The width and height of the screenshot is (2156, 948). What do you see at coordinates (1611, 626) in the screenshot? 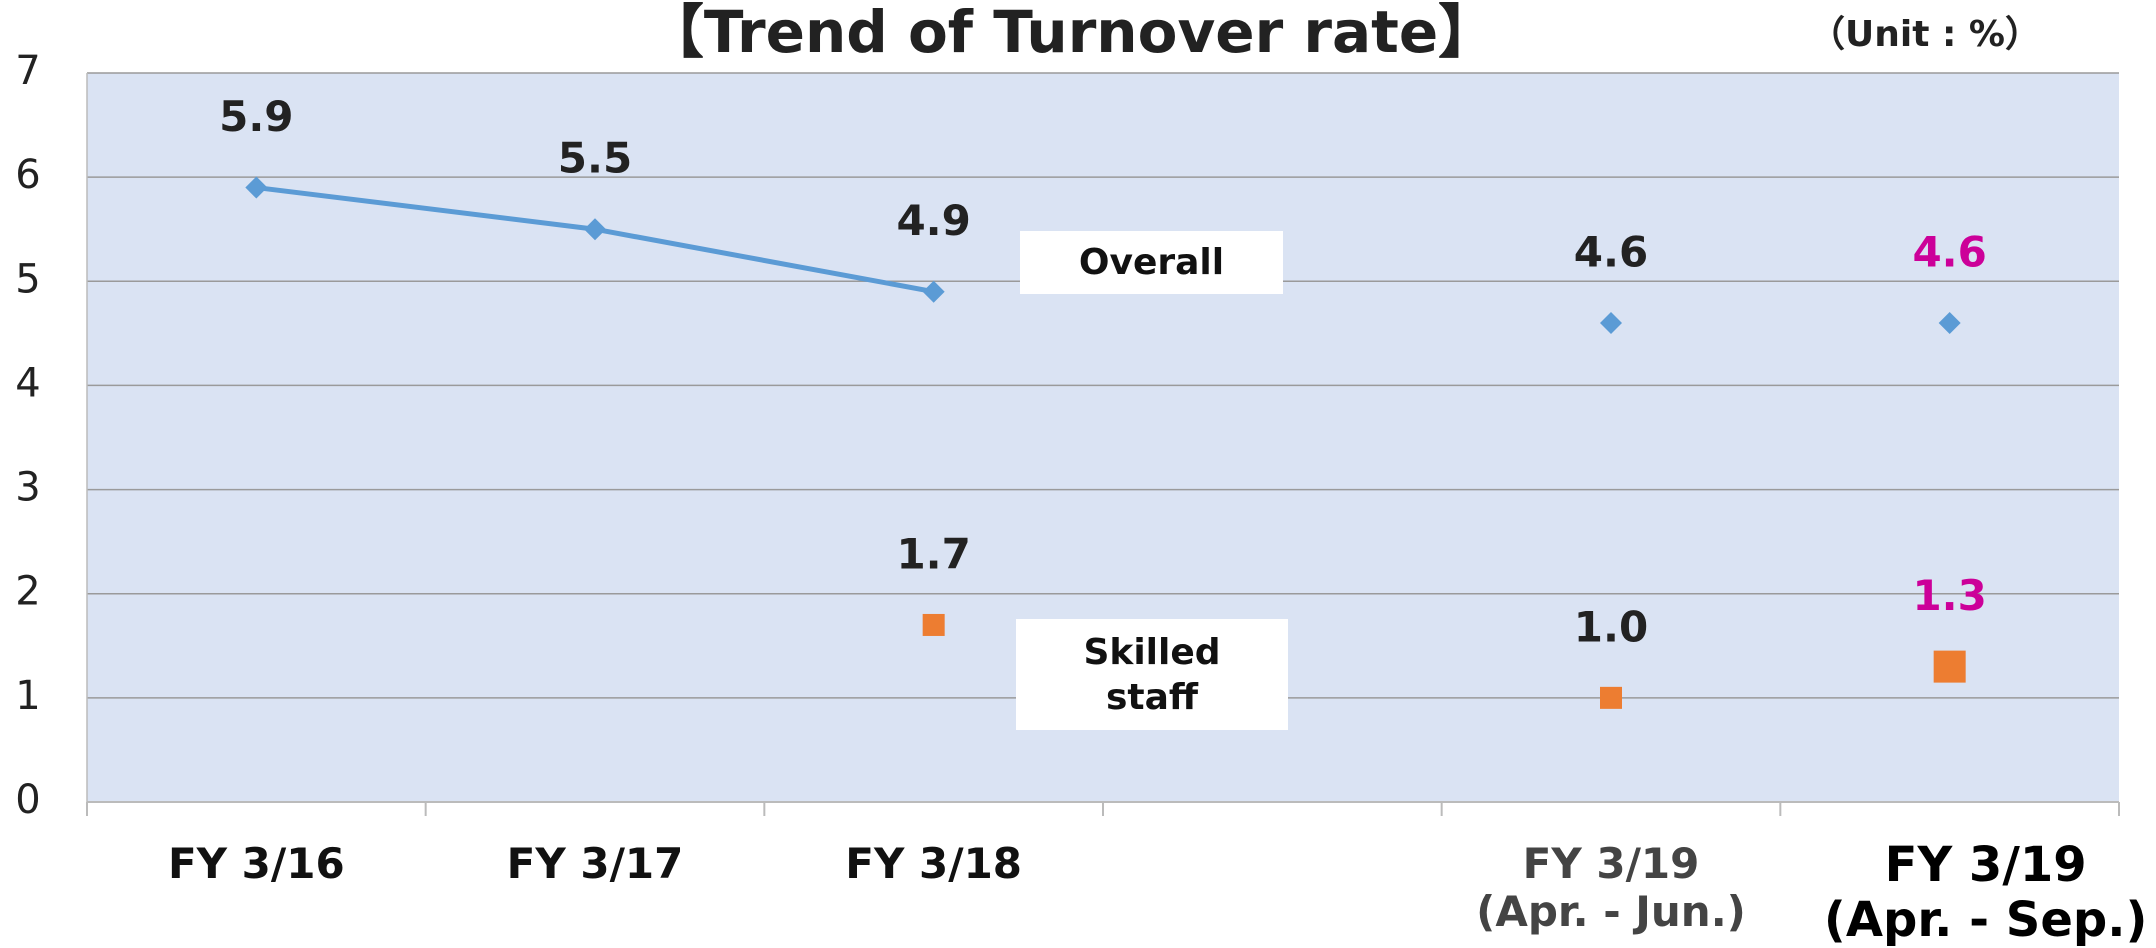
I see `data-label: 1.0` at bounding box center [1611, 626].